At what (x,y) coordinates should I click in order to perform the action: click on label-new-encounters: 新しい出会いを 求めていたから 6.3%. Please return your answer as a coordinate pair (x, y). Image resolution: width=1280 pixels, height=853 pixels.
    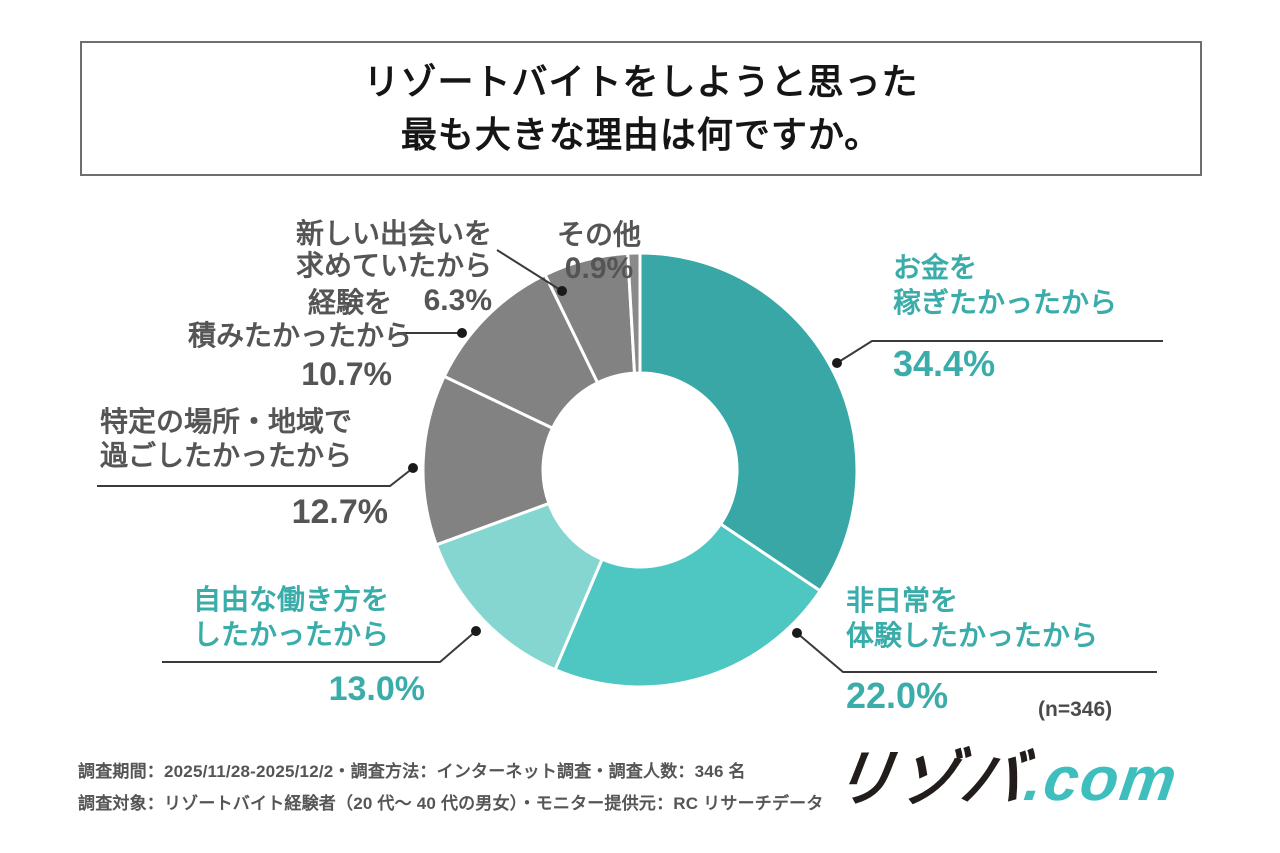
    Looking at the image, I should click on (390, 267).